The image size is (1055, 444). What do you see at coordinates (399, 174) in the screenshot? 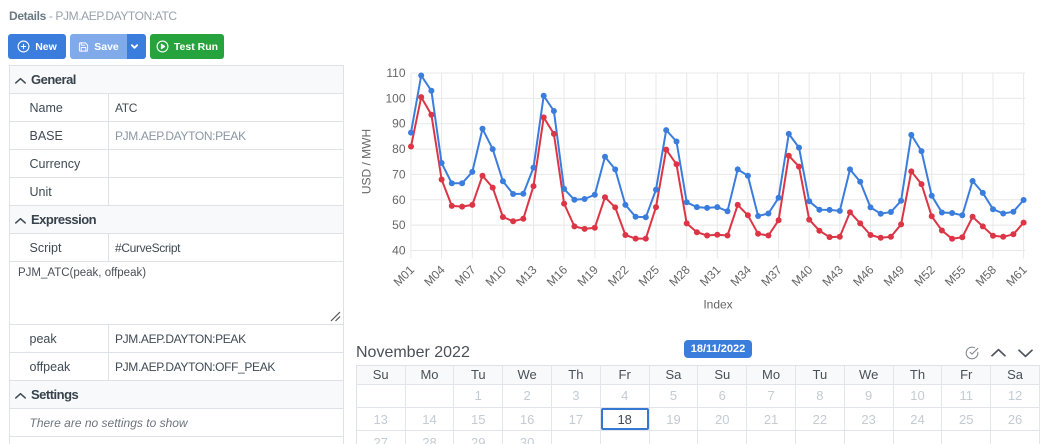
I see `svg-text: 70` at bounding box center [399, 174].